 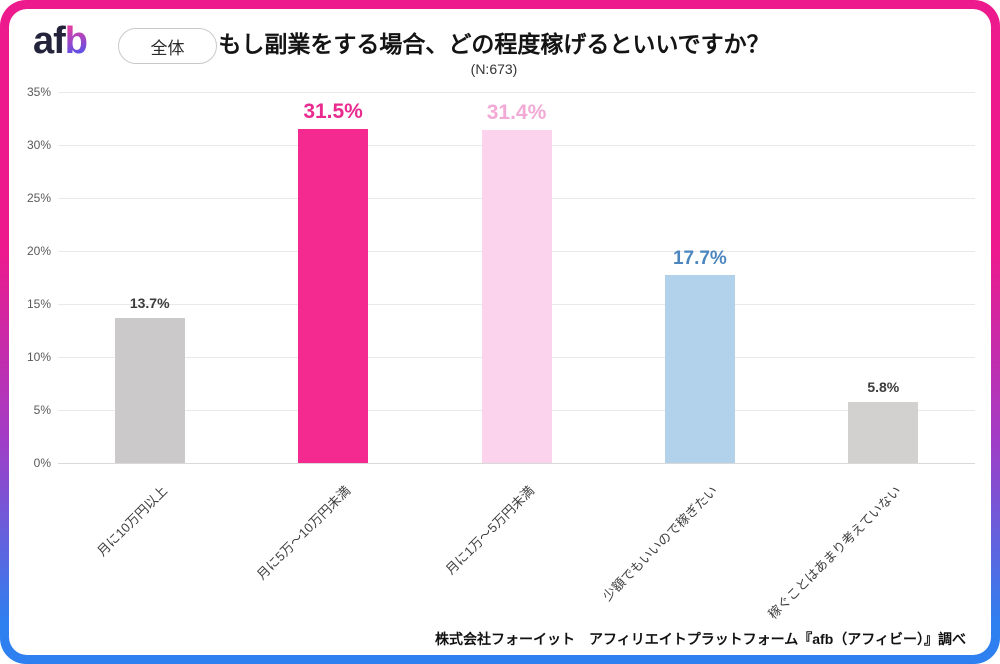 What do you see at coordinates (490, 530) in the screenshot?
I see `bar-category-label: 月に1万～5万円未満` at bounding box center [490, 530].